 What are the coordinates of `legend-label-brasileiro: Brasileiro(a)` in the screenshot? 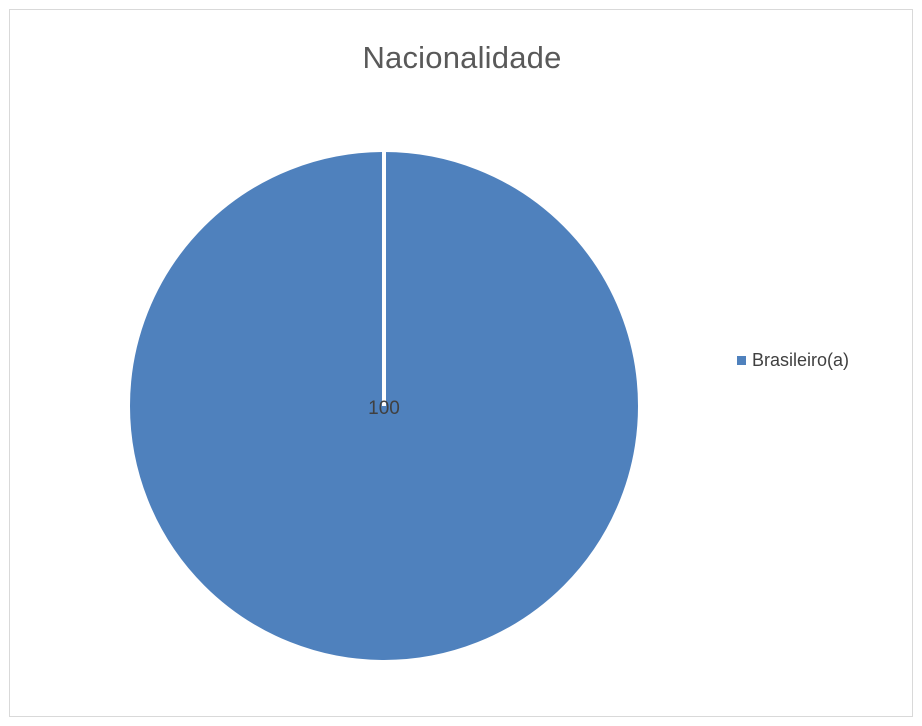 It's located at (801, 360).